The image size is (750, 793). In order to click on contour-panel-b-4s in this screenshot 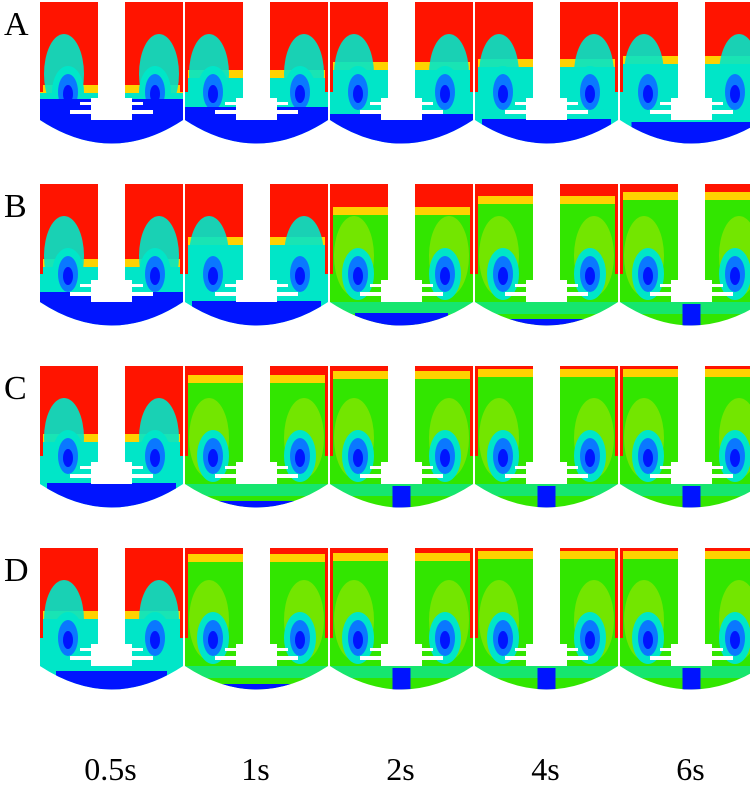, I will do `click(546, 259)`.